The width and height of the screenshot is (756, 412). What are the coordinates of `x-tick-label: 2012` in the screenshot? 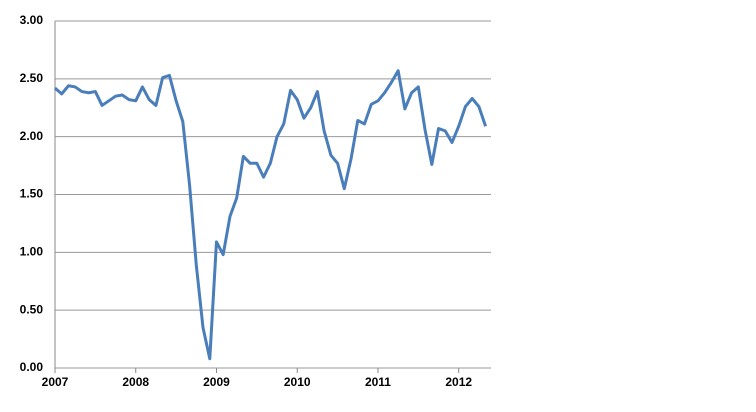 It's located at (458, 382).